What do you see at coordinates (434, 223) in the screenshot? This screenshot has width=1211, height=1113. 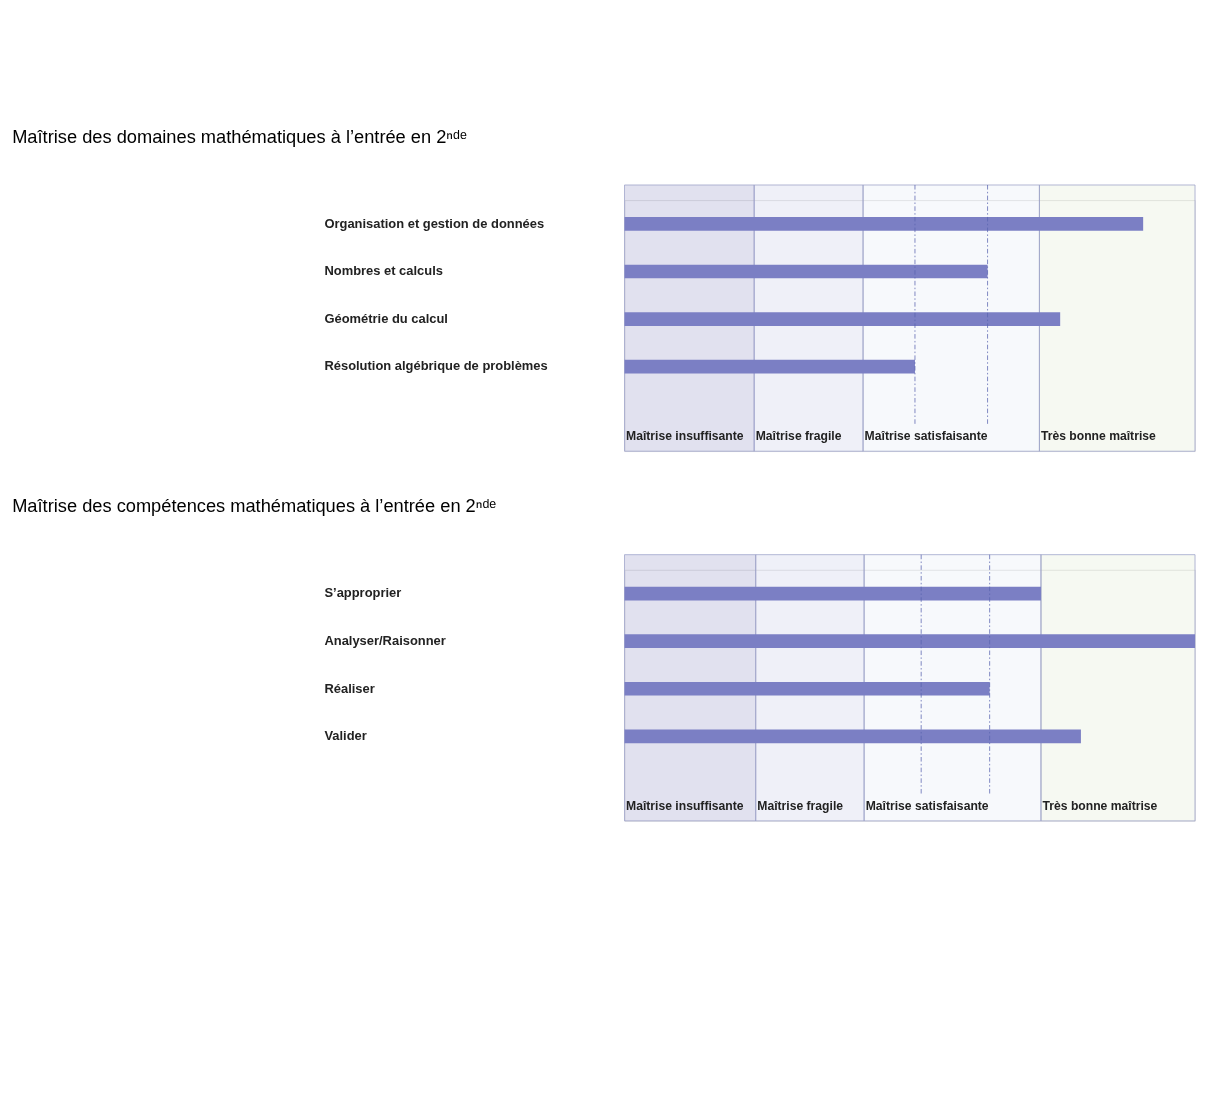 I see `y-tick-label: Organisation et gestion de données` at bounding box center [434, 223].